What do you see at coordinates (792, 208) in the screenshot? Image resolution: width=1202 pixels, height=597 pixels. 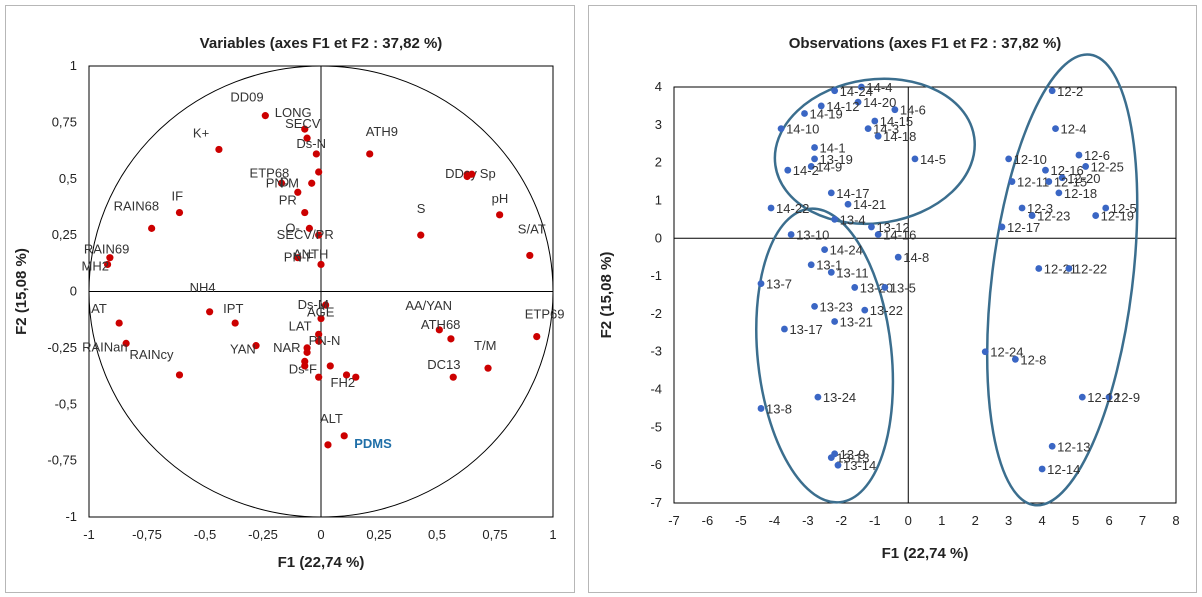 I see `observation-label: 14-22` at bounding box center [792, 208].